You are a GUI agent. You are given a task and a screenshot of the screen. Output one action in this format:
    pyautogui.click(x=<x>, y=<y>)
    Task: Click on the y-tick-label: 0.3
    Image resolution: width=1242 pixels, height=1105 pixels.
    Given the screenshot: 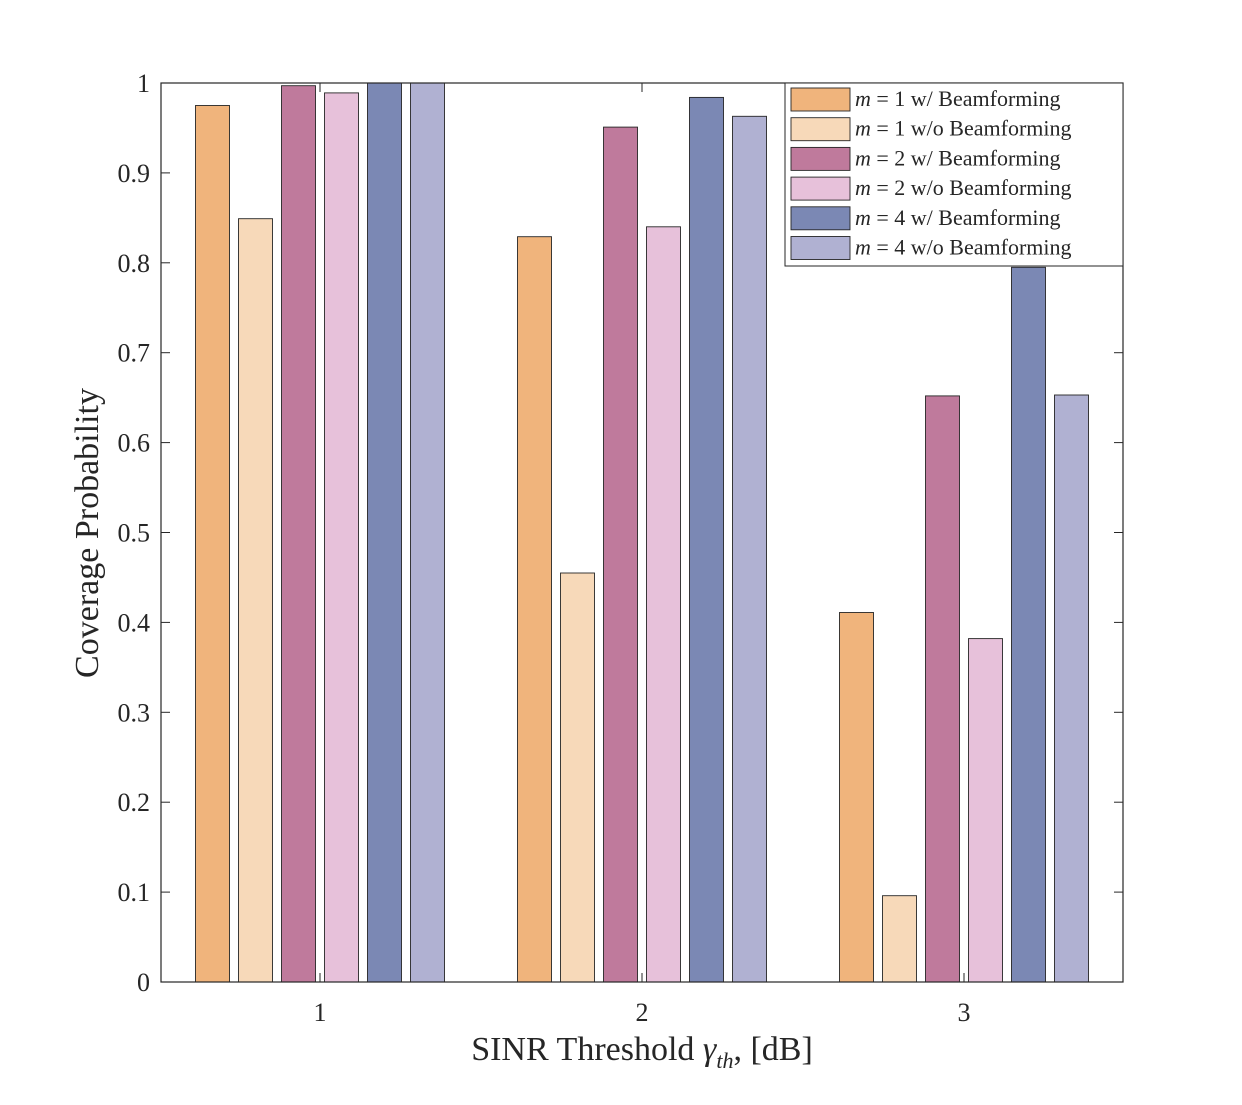 What is the action you would take?
    pyautogui.click(x=134, y=712)
    